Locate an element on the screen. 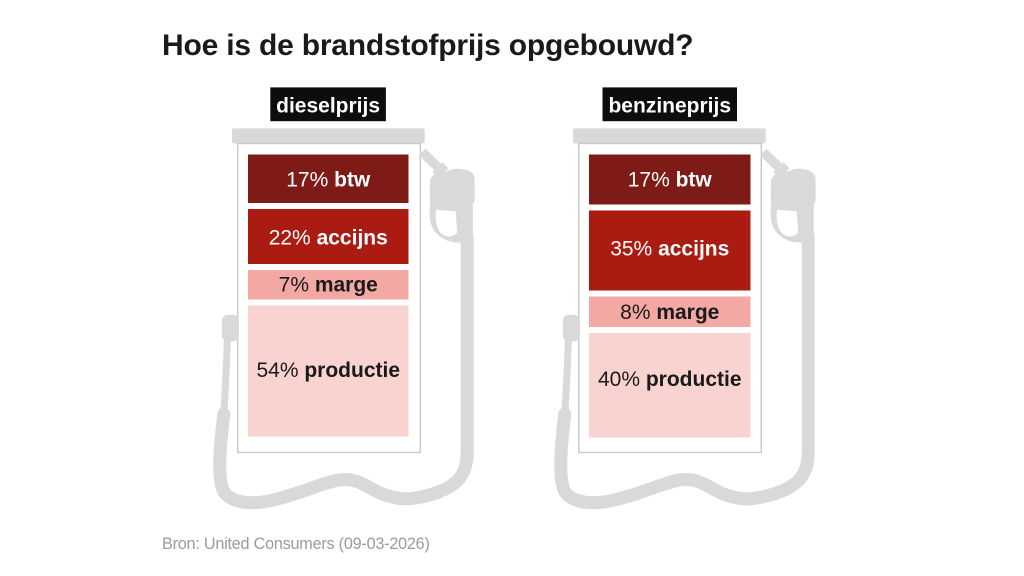  svg-text: 8% marge is located at coordinates (669, 312).